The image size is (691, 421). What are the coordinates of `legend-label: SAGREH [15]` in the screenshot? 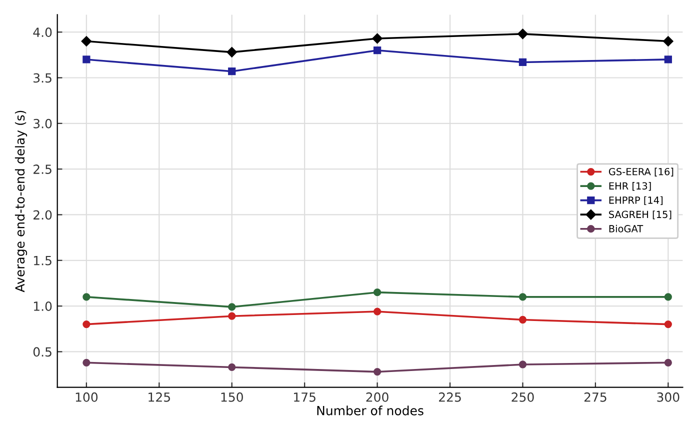 It's located at (640, 215).